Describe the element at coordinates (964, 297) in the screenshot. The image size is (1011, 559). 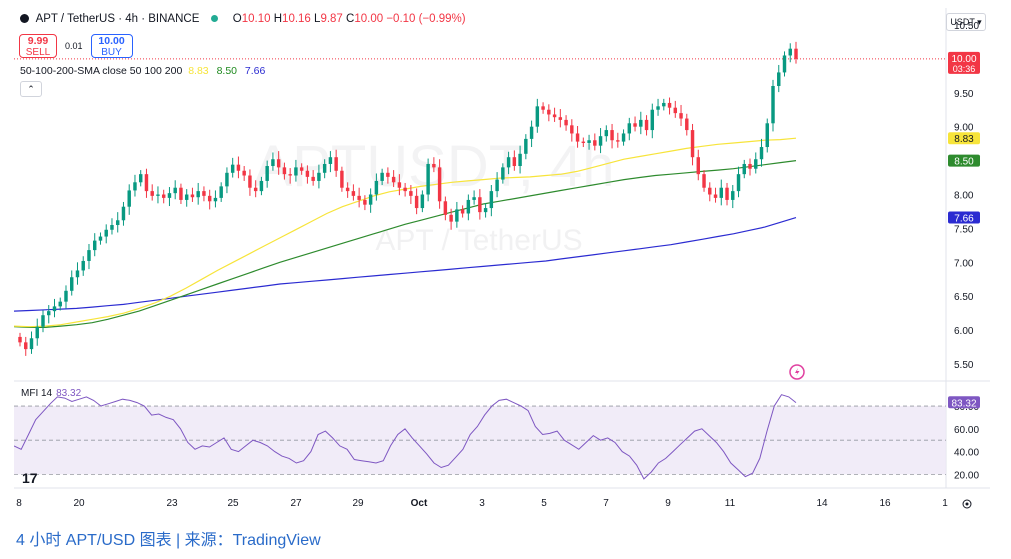
I see `price-tick-label: 6.50` at that location.